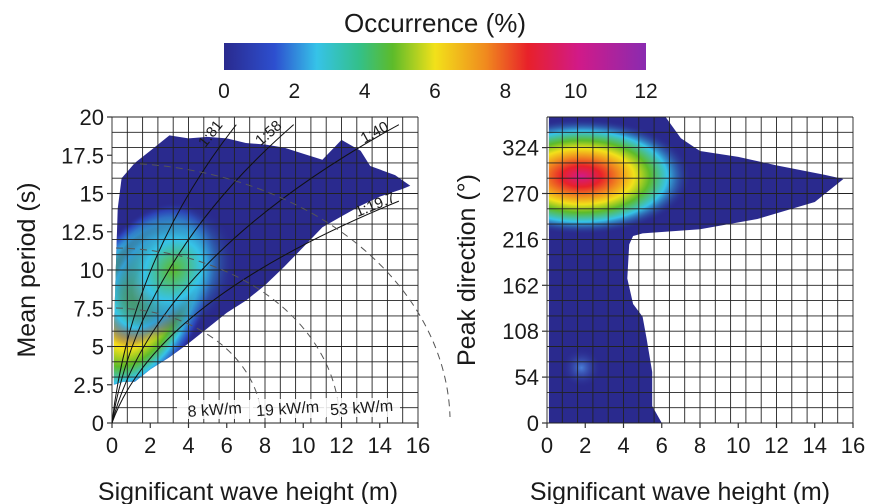 The height and width of the screenshot is (504, 869). What do you see at coordinates (82, 232) in the screenshot?
I see `y-tick-label: 12.5` at bounding box center [82, 232].